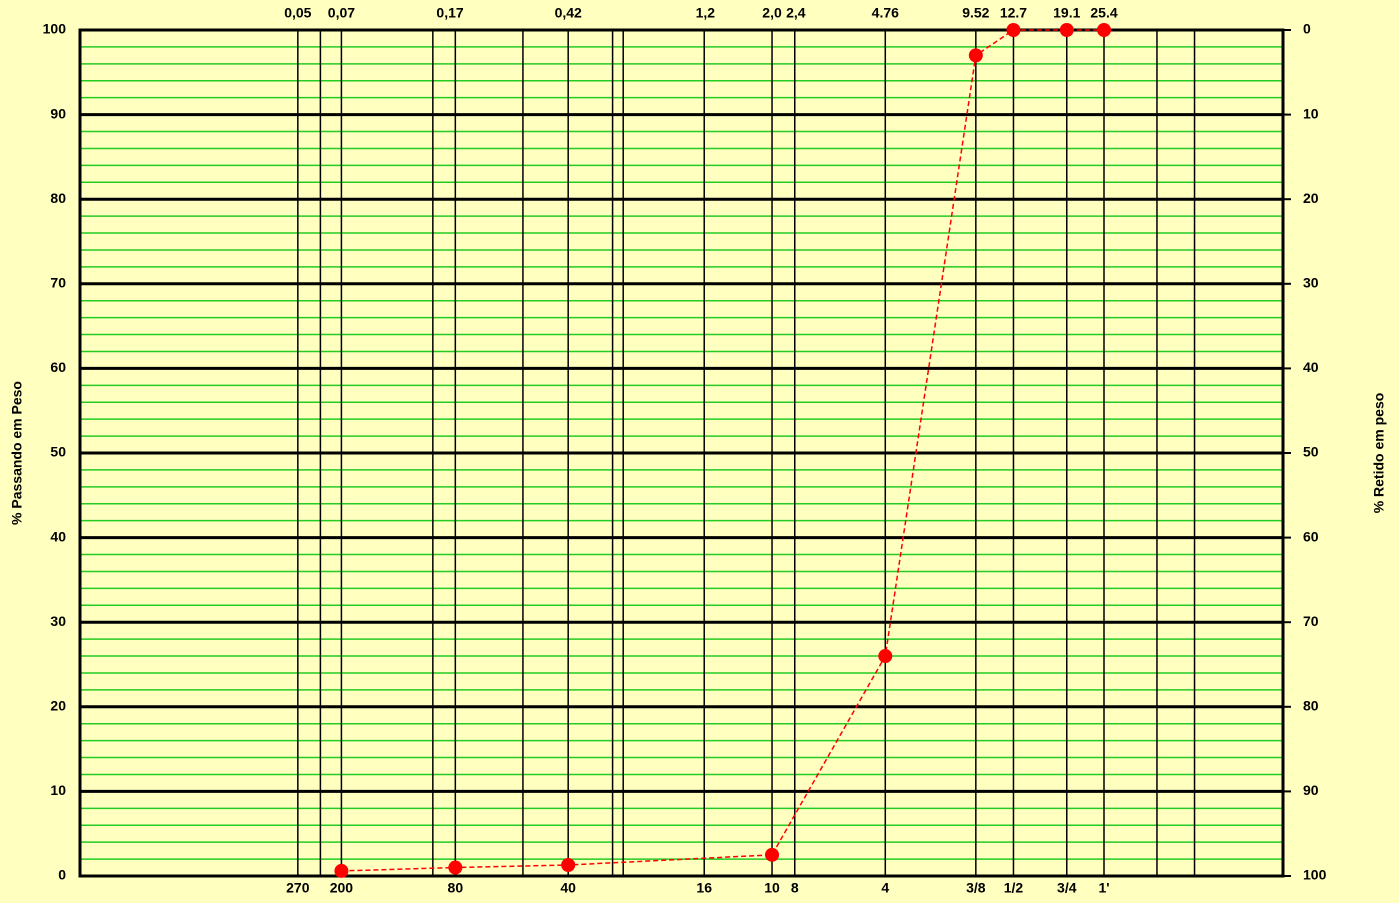  Describe the element at coordinates (55, 29) in the screenshot. I see `y-tick-label: 100` at that location.